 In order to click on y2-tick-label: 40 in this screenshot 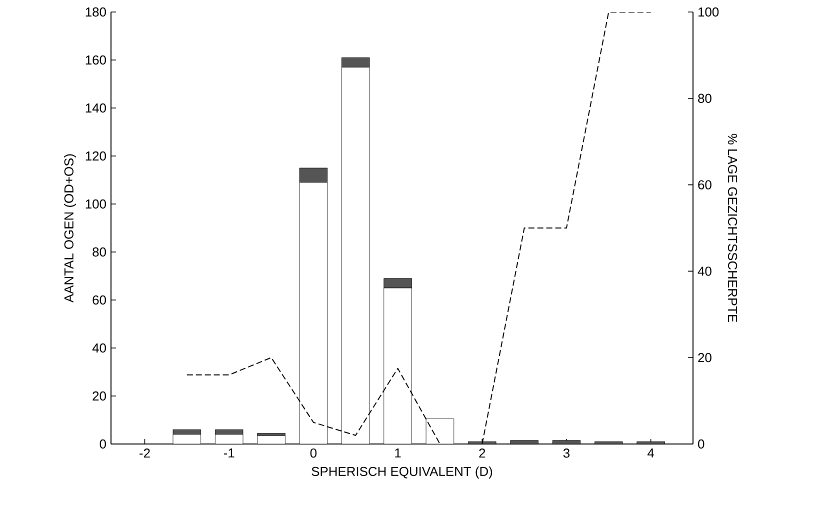, I will do `click(705, 271)`.